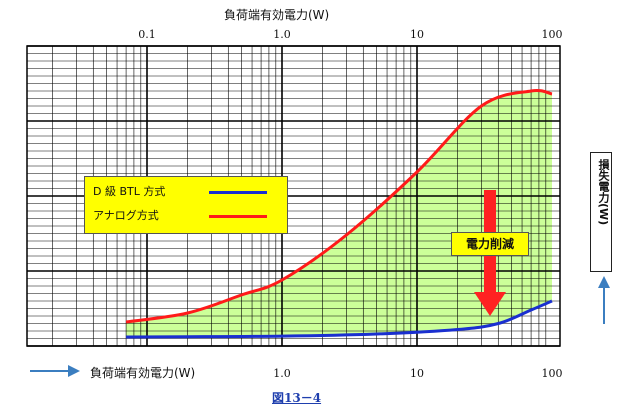  Describe the element at coordinates (238, 192) in the screenshot. I see `legend-swatch-class-d` at that location.